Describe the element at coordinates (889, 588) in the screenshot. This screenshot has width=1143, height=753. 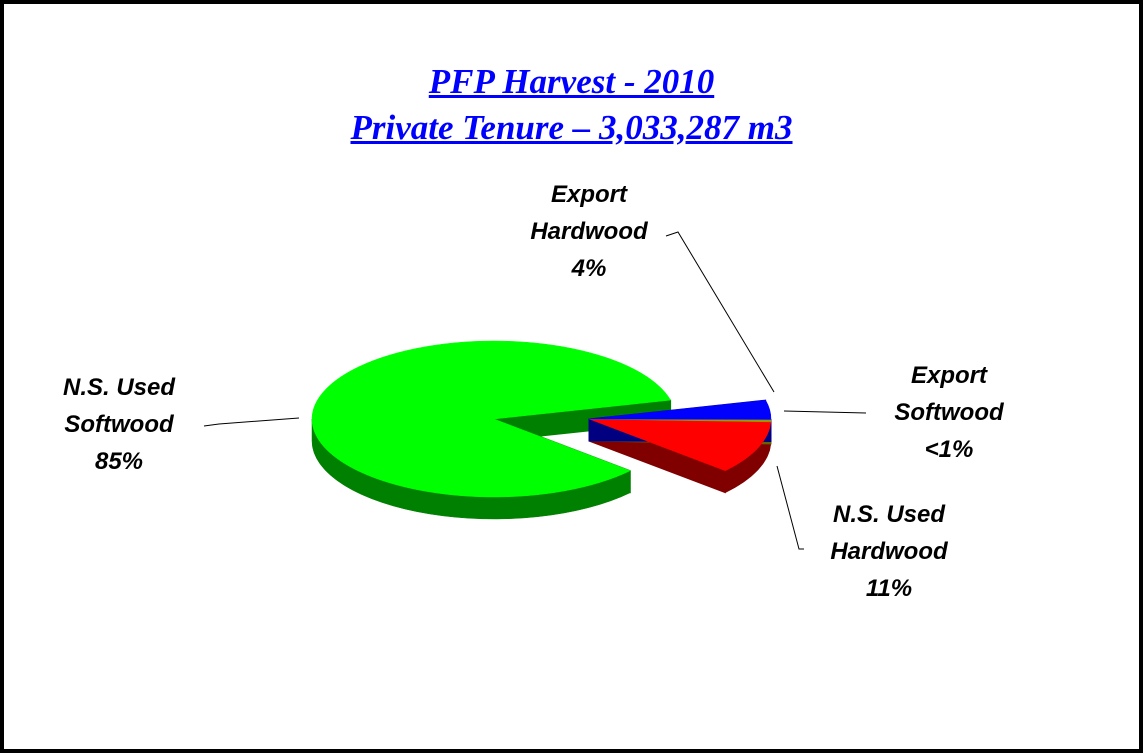
I see `value-label: 11%` at that location.